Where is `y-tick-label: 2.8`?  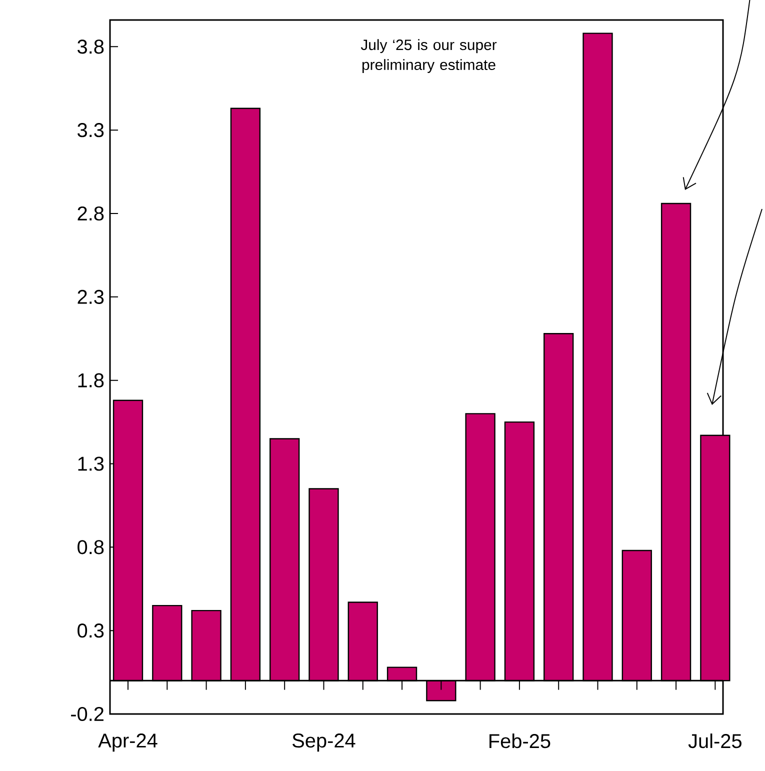
y-tick-label: 2.8 is located at coordinates (91, 213).